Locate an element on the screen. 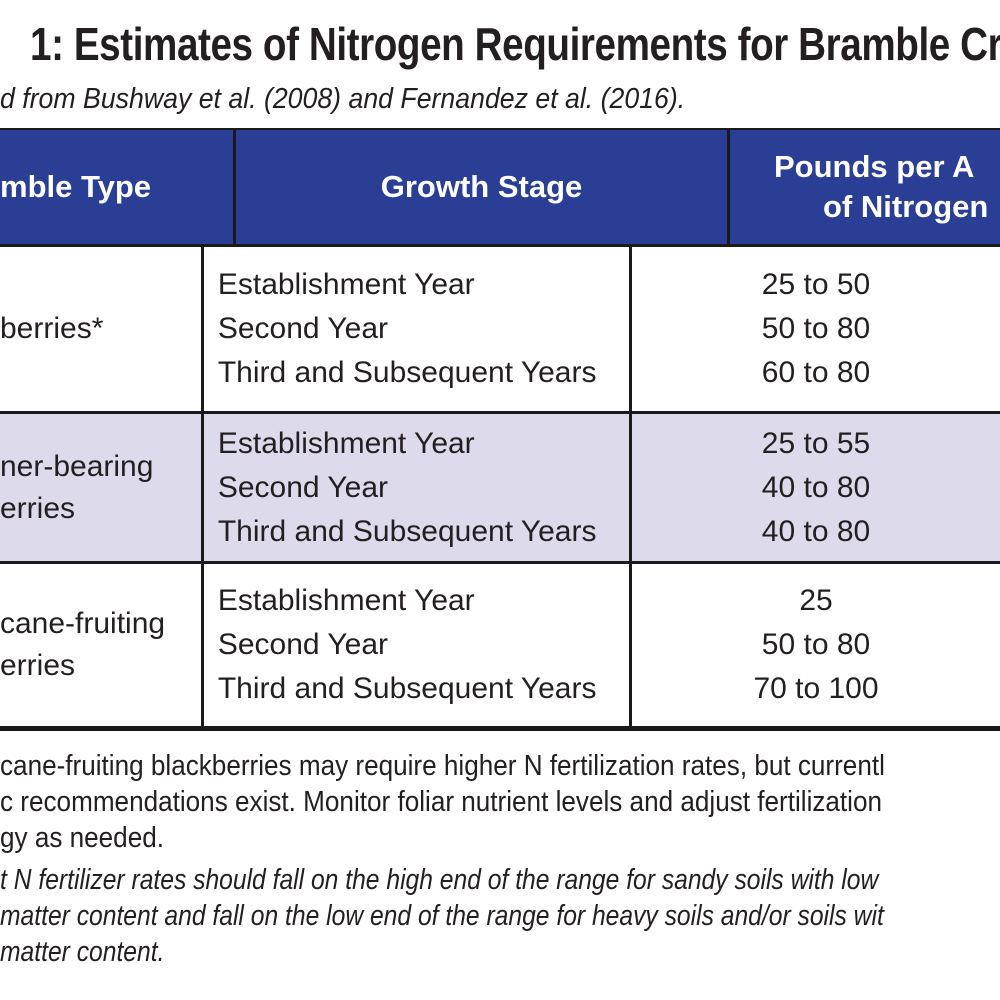  bramble-type-cell: berries* is located at coordinates (100, 329).